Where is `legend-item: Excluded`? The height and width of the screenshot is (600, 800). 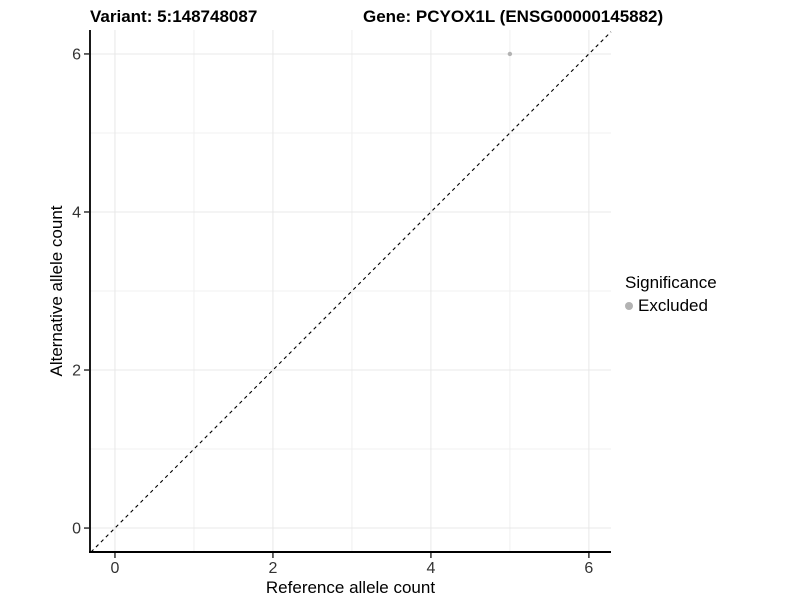
legend-item: Excluded is located at coordinates (671, 305).